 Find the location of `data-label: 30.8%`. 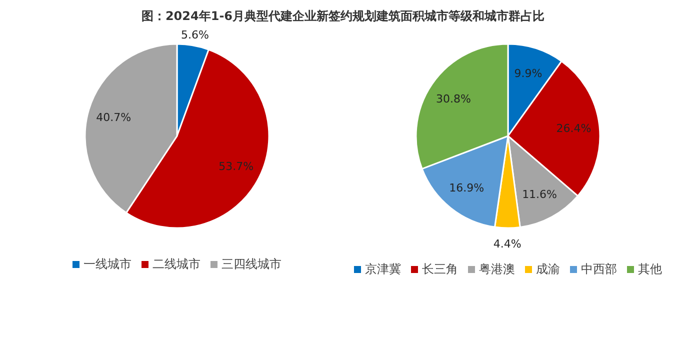

data-label: 30.8% is located at coordinates (453, 99).